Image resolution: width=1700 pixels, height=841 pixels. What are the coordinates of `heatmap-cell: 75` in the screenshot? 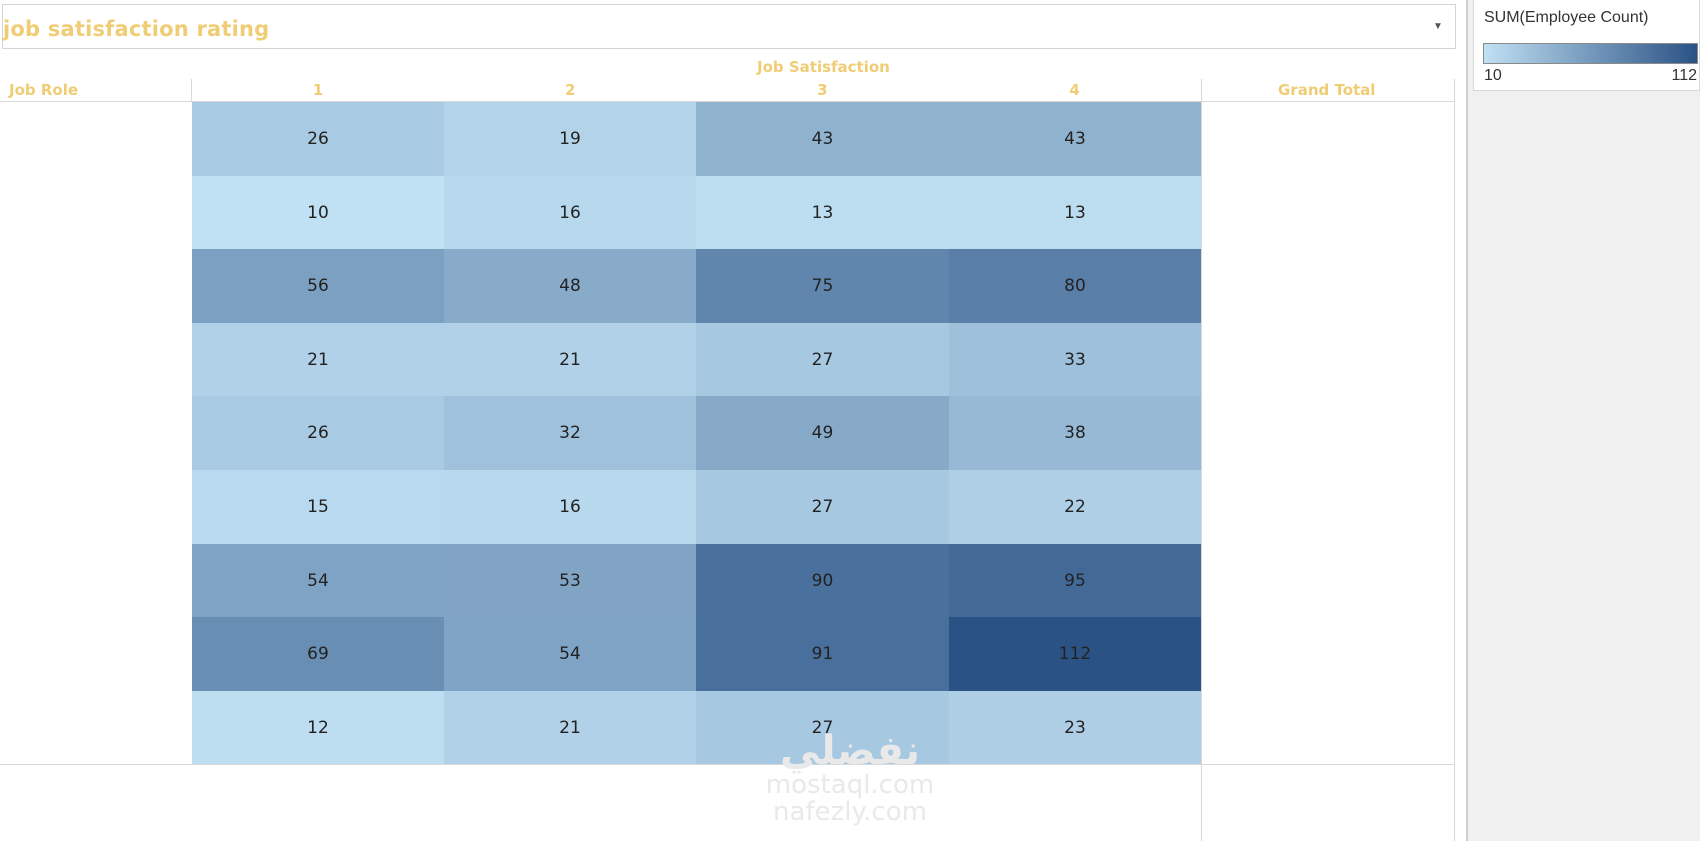 It's located at (822, 286).